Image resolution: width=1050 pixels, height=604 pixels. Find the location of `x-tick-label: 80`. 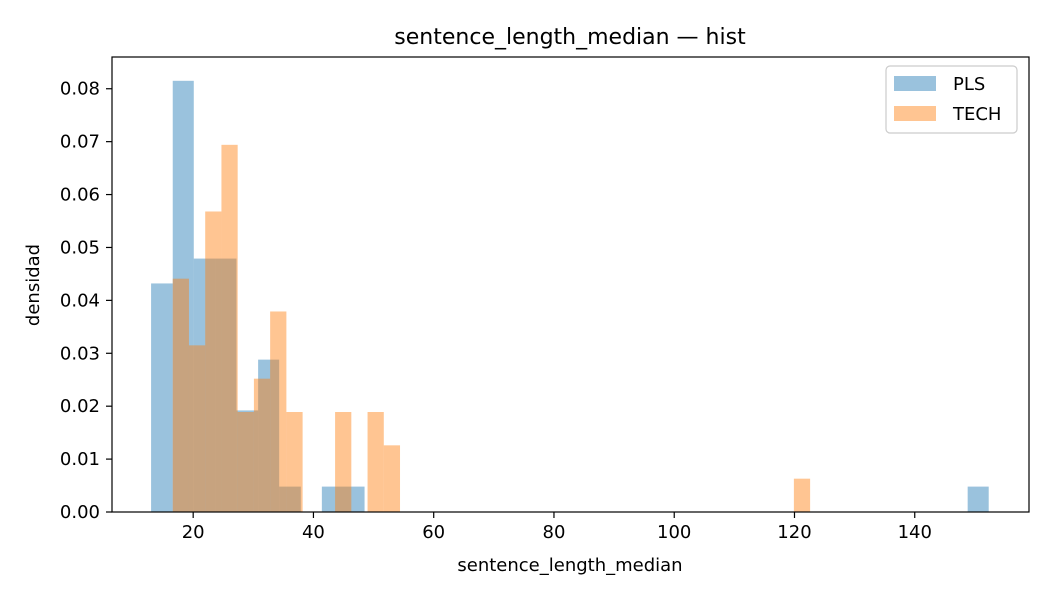

x-tick-label: 80 is located at coordinates (554, 532).